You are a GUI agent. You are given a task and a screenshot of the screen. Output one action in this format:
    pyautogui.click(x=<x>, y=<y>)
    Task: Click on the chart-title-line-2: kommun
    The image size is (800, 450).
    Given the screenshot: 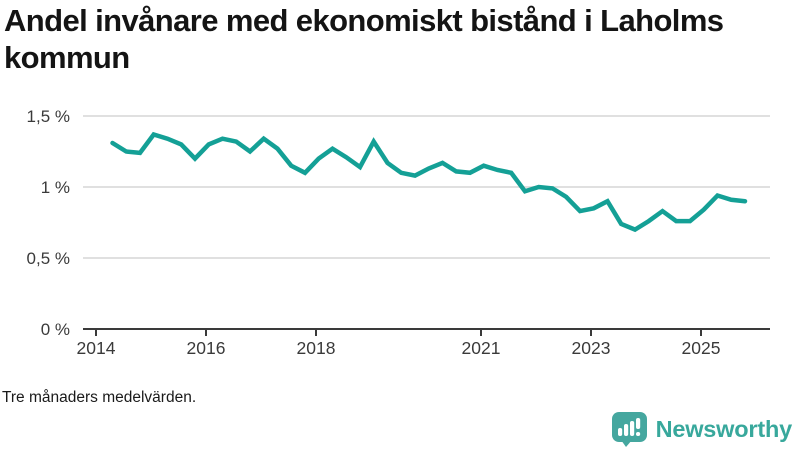 What is the action you would take?
    pyautogui.click(x=67, y=57)
    